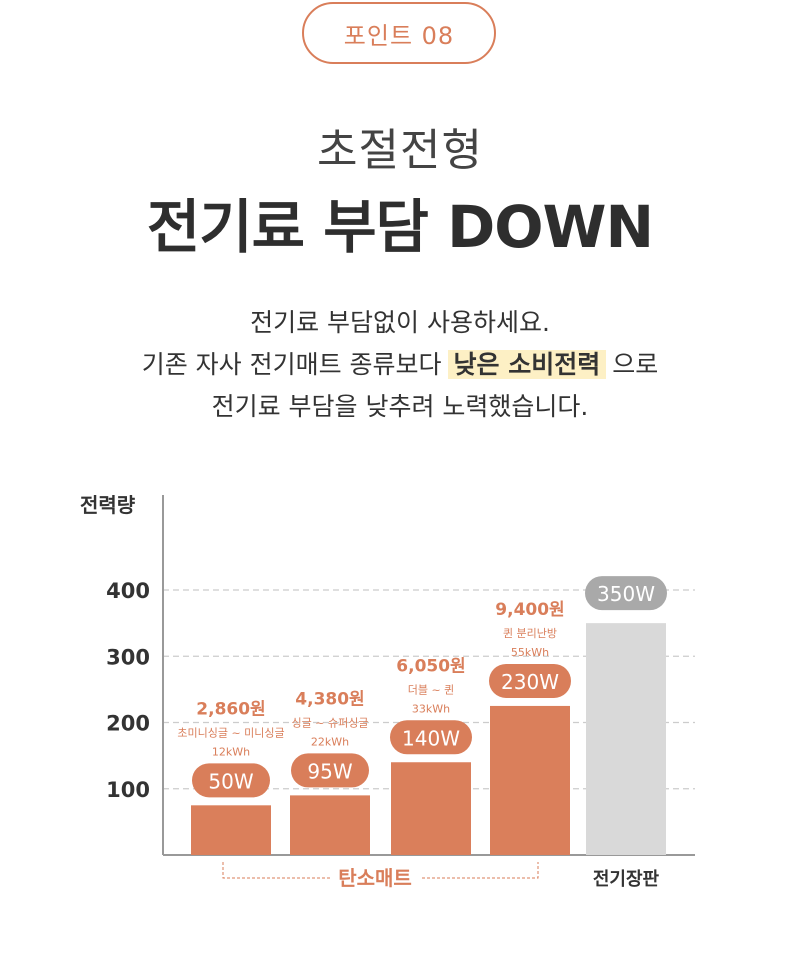  What do you see at coordinates (626, 879) in the screenshot?
I see `electric-category-label: 전기장판` at bounding box center [626, 879].